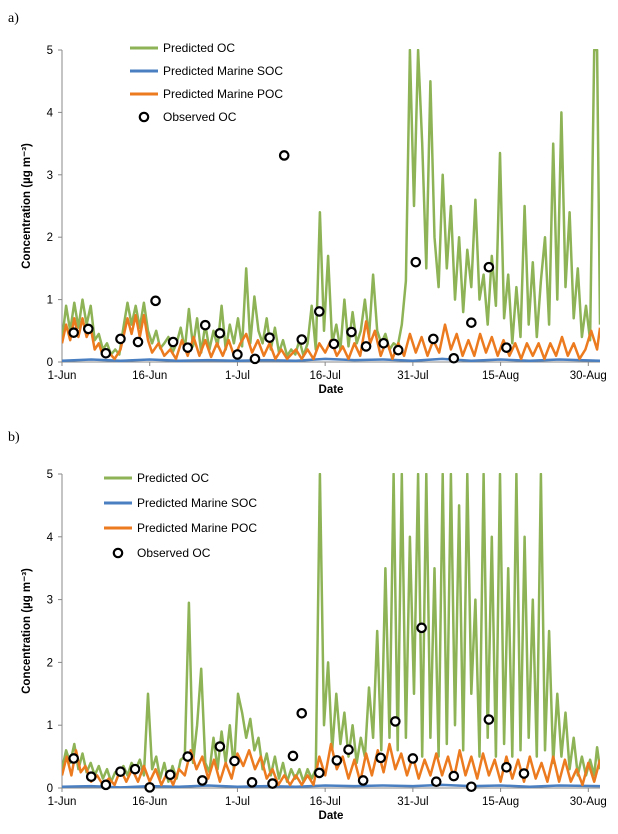 This screenshot has width=618, height=834. What do you see at coordinates (13, 18) in the screenshot?
I see `panel-label: a)` at bounding box center [13, 18].